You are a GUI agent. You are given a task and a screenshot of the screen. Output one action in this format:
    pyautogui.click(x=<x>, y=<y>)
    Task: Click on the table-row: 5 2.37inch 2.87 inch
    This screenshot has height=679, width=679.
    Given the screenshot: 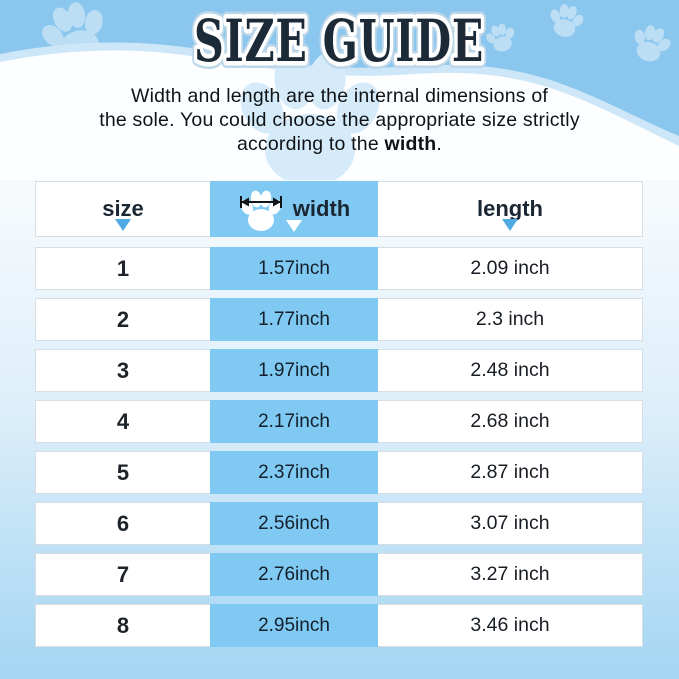 What is the action you would take?
    pyautogui.click(x=339, y=472)
    